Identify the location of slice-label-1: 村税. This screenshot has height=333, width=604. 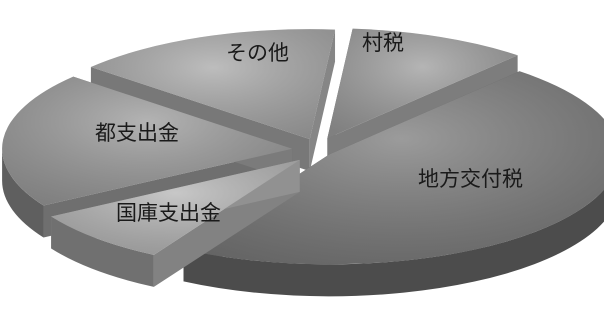
(383, 43).